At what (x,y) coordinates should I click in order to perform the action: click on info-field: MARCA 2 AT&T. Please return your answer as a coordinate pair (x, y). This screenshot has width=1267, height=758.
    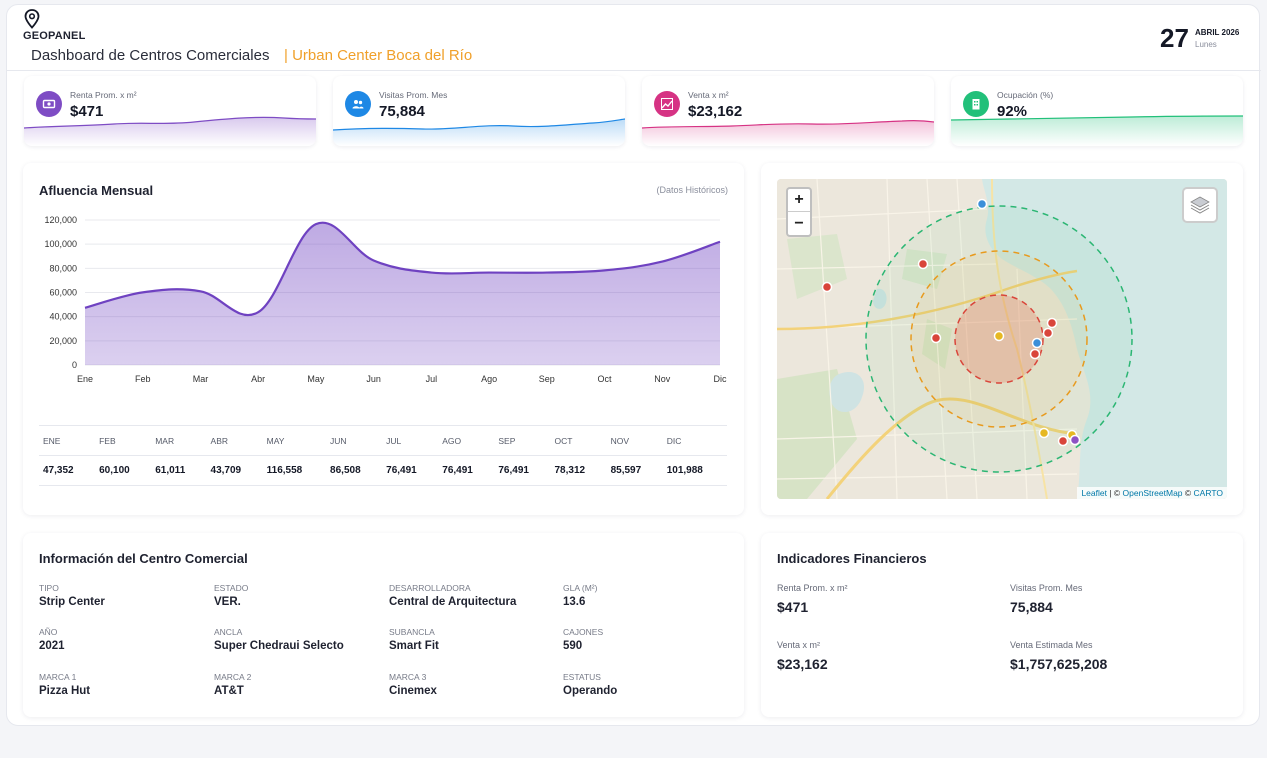
    Looking at the image, I should click on (232, 684).